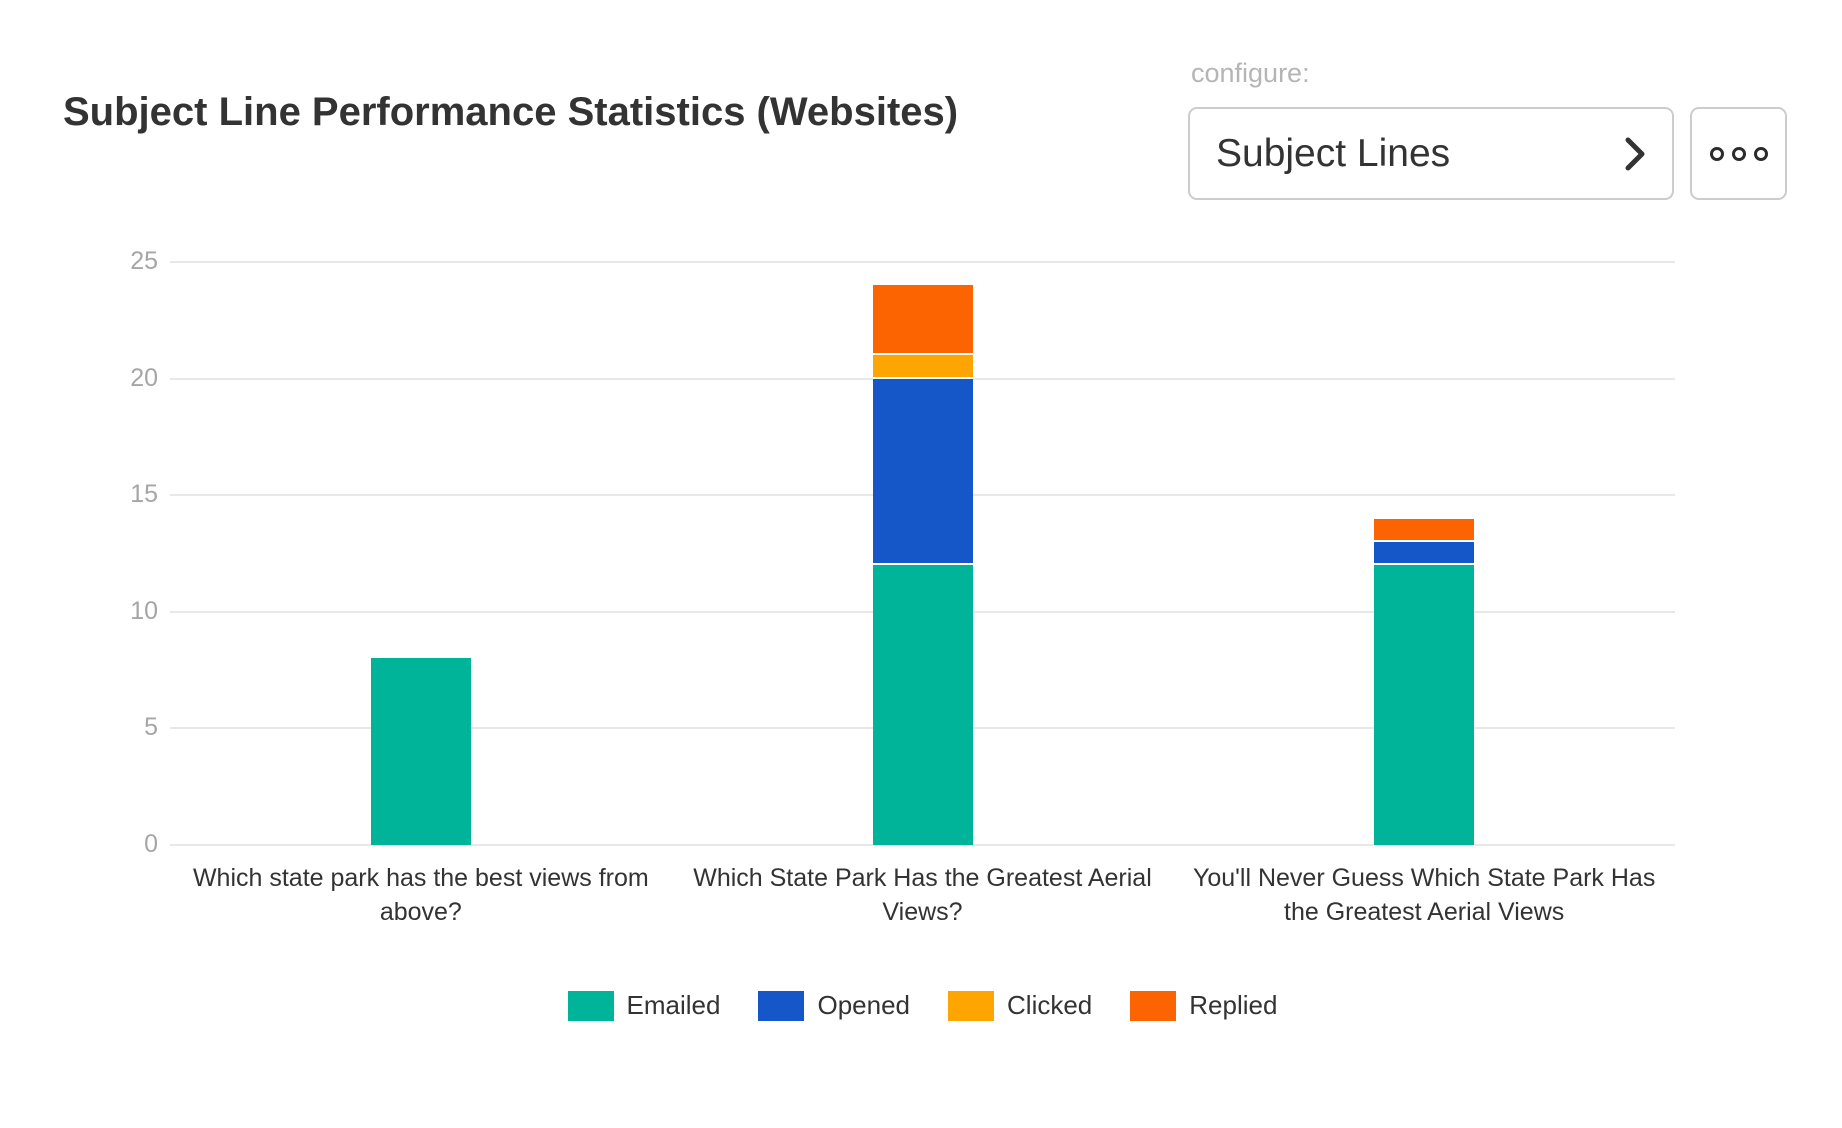  I want to click on legend-label: Replied, so click(1233, 1005).